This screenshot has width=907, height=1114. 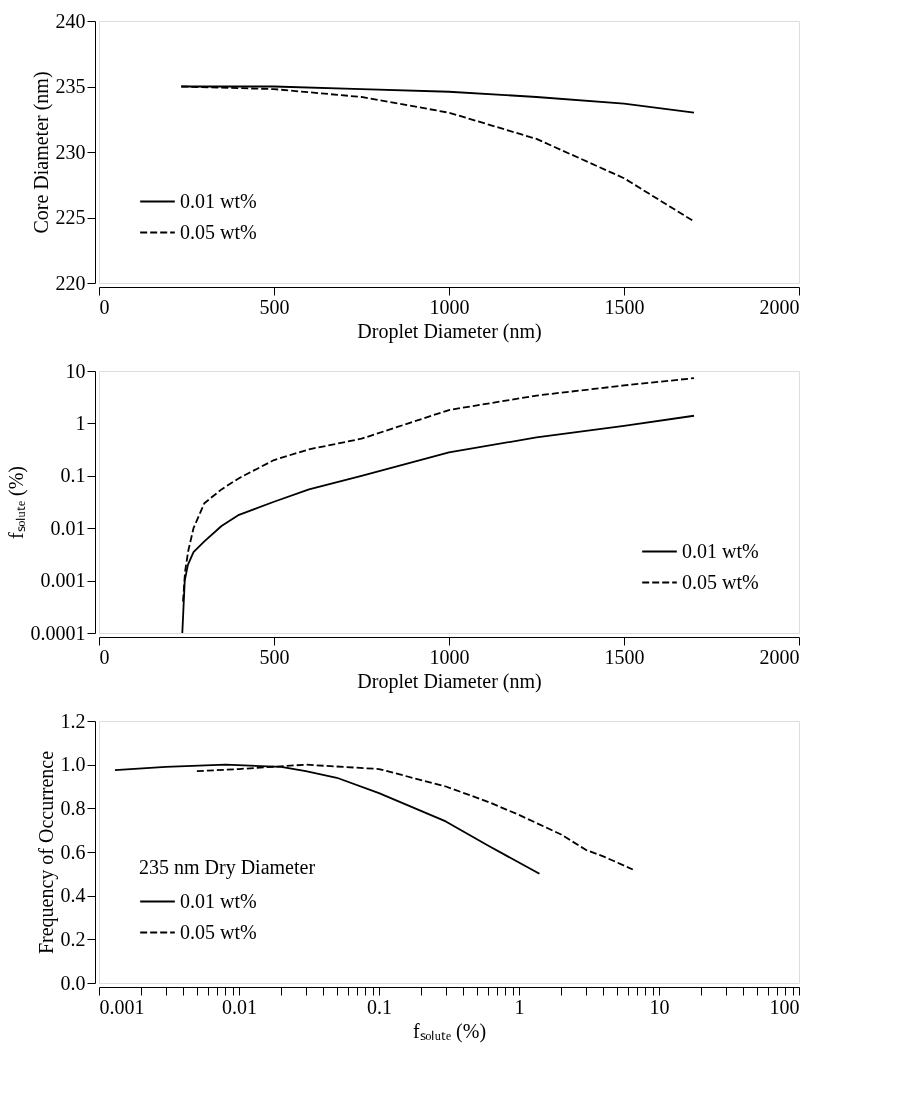 I want to click on legend-title: 235 nm Dry Diameter, so click(x=227, y=867).